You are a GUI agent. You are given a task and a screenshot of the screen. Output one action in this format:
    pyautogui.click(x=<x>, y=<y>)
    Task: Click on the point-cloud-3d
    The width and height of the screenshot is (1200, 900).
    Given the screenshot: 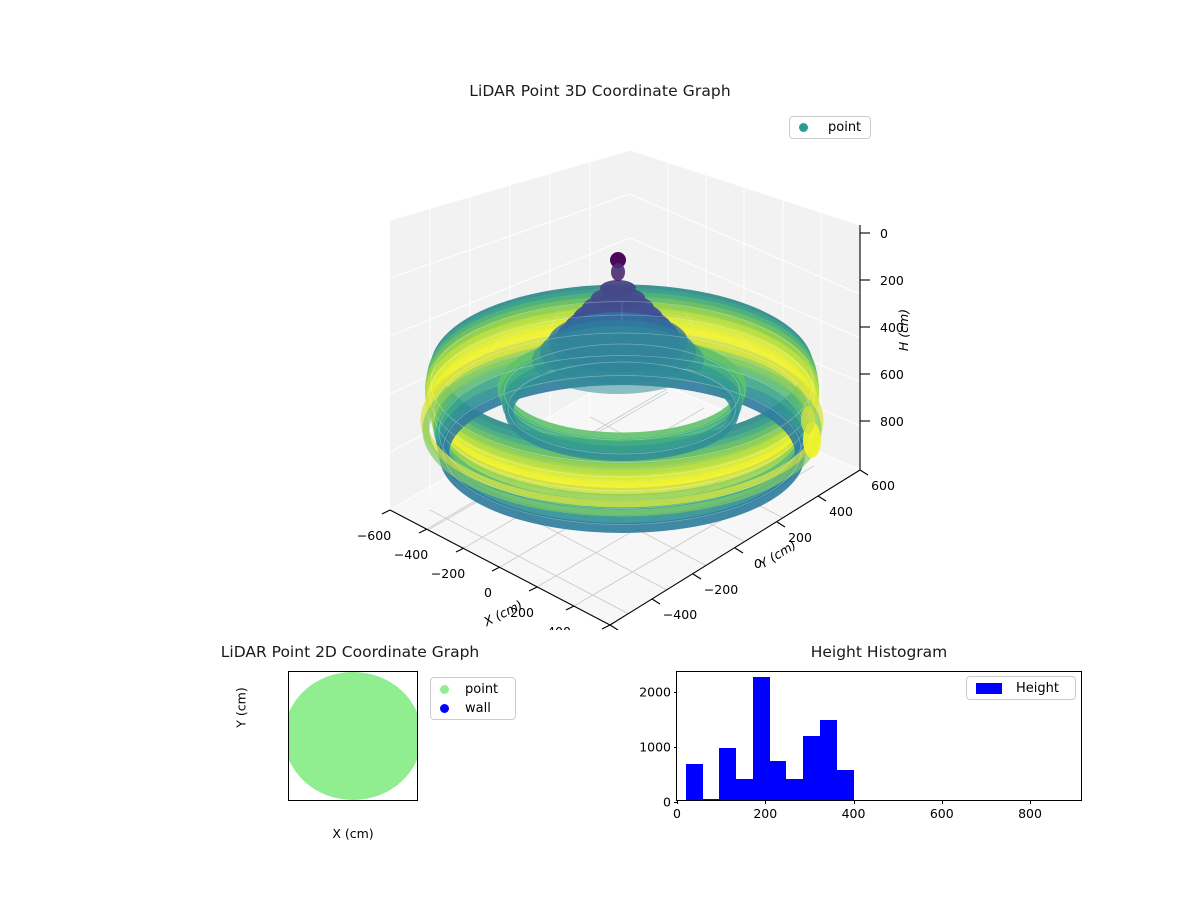 What is the action you would take?
    pyautogui.click(x=622, y=392)
    